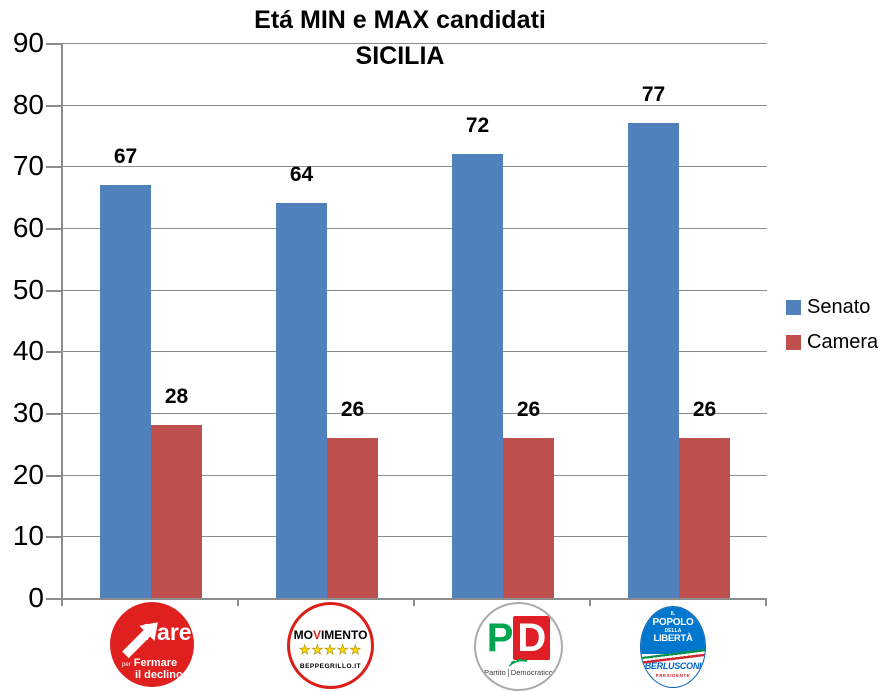  What do you see at coordinates (704, 409) in the screenshot?
I see `data-label-camera-4: 26` at bounding box center [704, 409].